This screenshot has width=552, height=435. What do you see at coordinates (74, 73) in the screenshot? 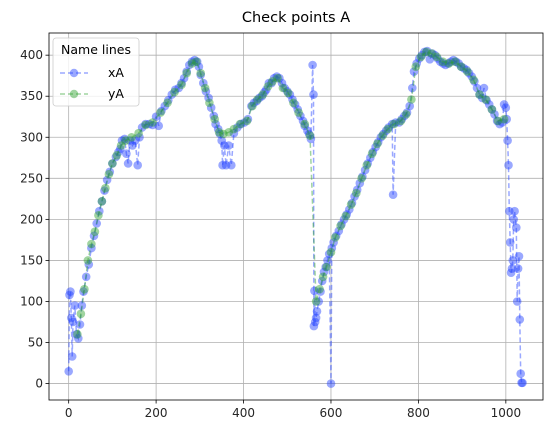
I see `legend-swatch-marker-xa` at bounding box center [74, 73].